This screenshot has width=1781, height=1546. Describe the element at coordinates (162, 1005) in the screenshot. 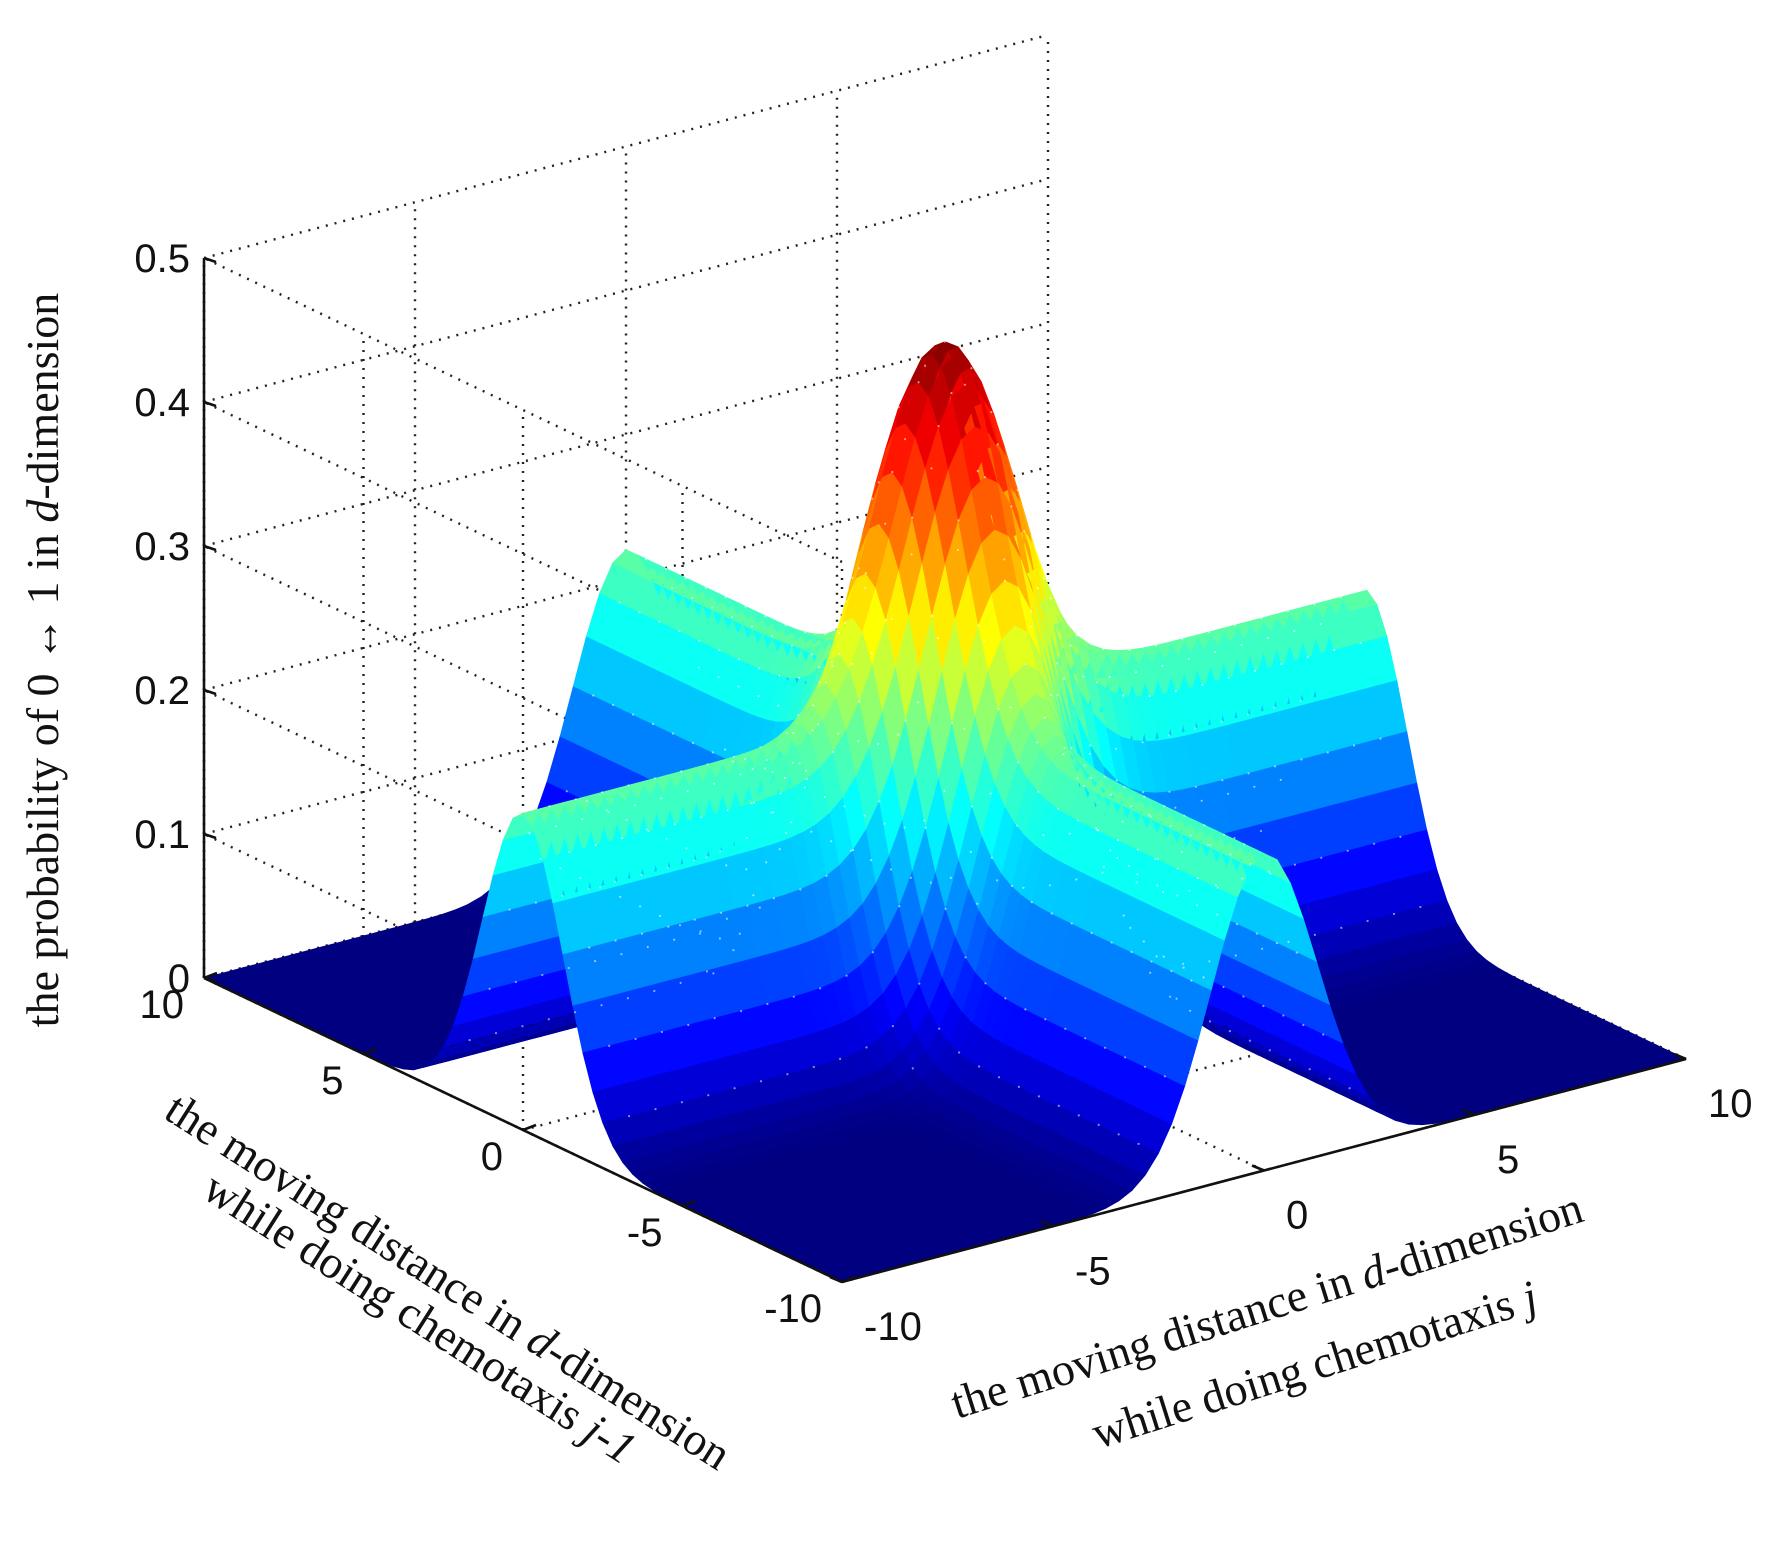

I see `y-tick-label: 10` at that location.